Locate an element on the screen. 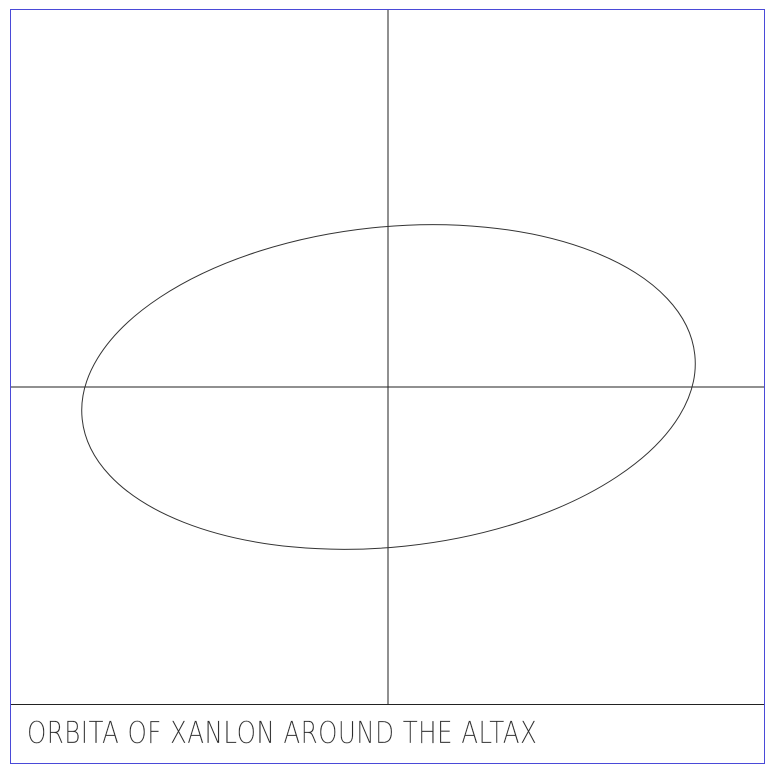  diagram-caption: ORBITA OF XANLON AROUND THE ALTAX is located at coordinates (282, 733).